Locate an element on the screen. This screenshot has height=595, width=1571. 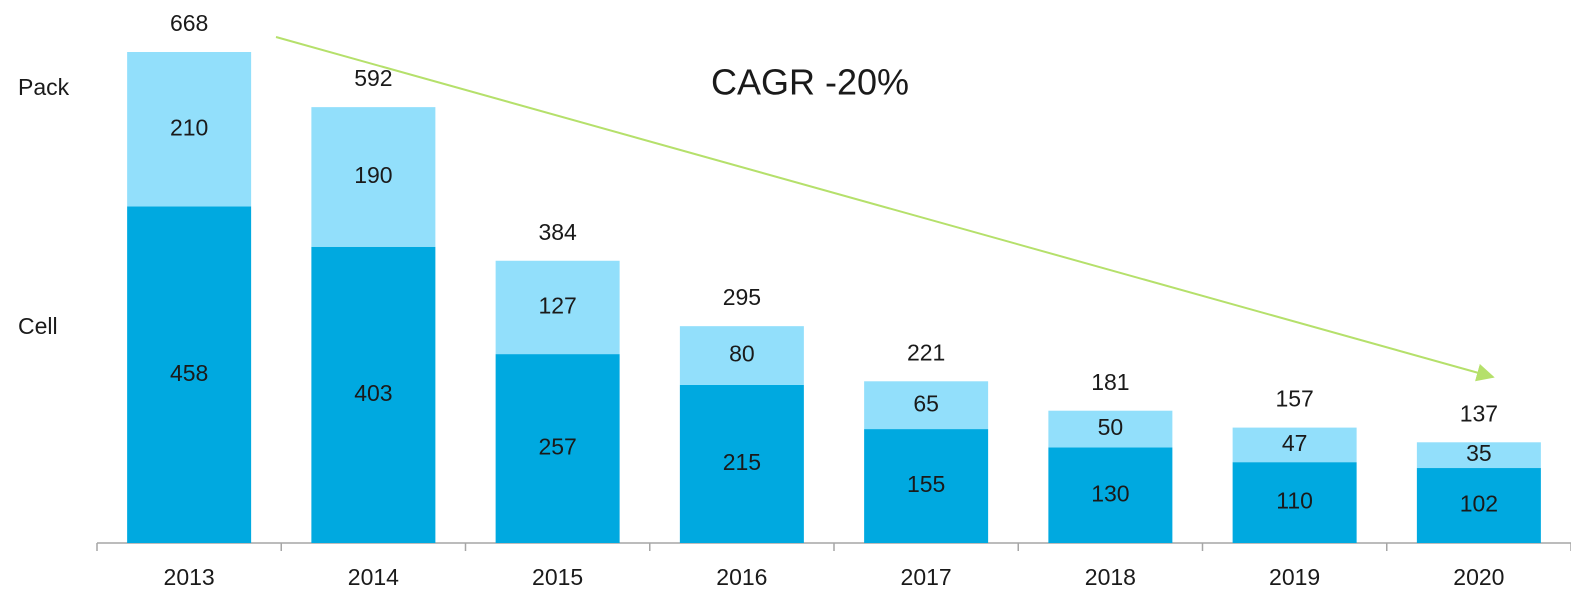
data-label: 102 is located at coordinates (1479, 504).